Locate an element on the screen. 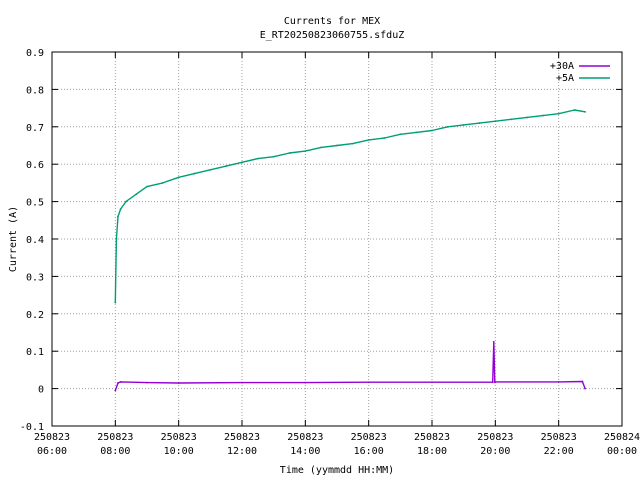  legend: +30A+5A is located at coordinates (580, 72).